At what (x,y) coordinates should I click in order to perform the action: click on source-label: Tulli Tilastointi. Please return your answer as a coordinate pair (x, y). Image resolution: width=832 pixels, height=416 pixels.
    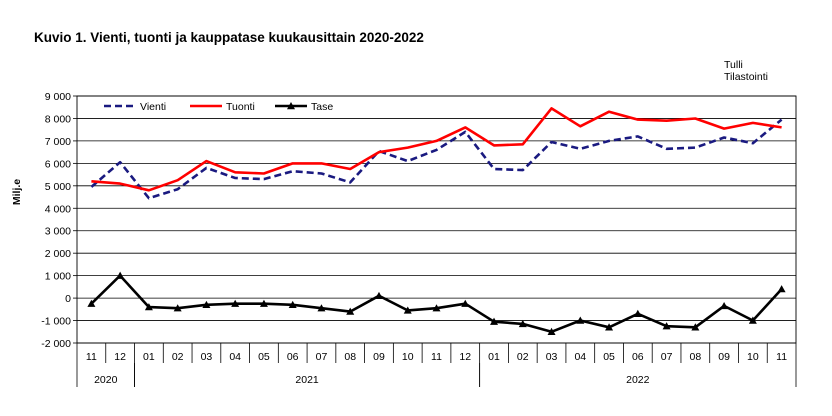
    Looking at the image, I should click on (746, 71).